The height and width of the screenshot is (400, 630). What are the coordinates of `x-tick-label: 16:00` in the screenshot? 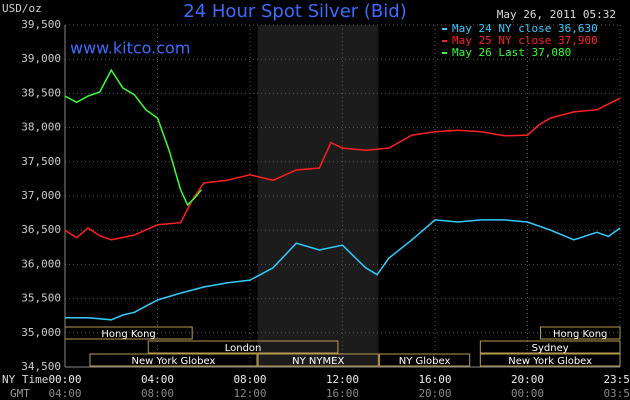 It's located at (434, 379).